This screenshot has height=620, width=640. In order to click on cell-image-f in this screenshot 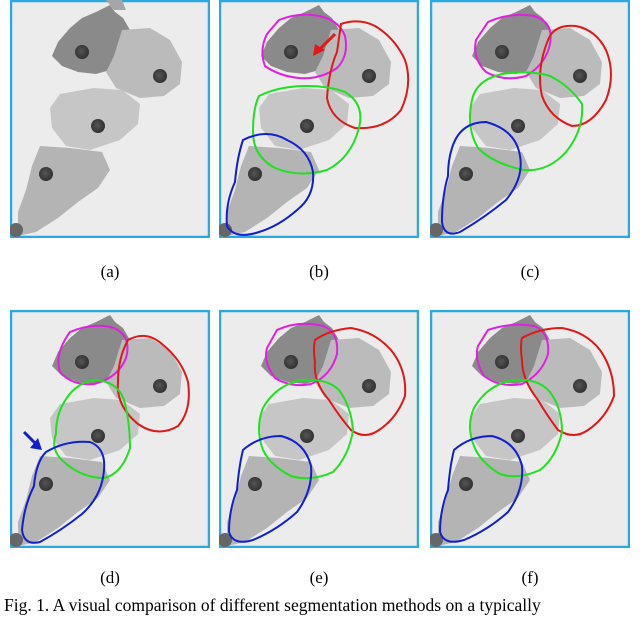, I will do `click(530, 429)`.